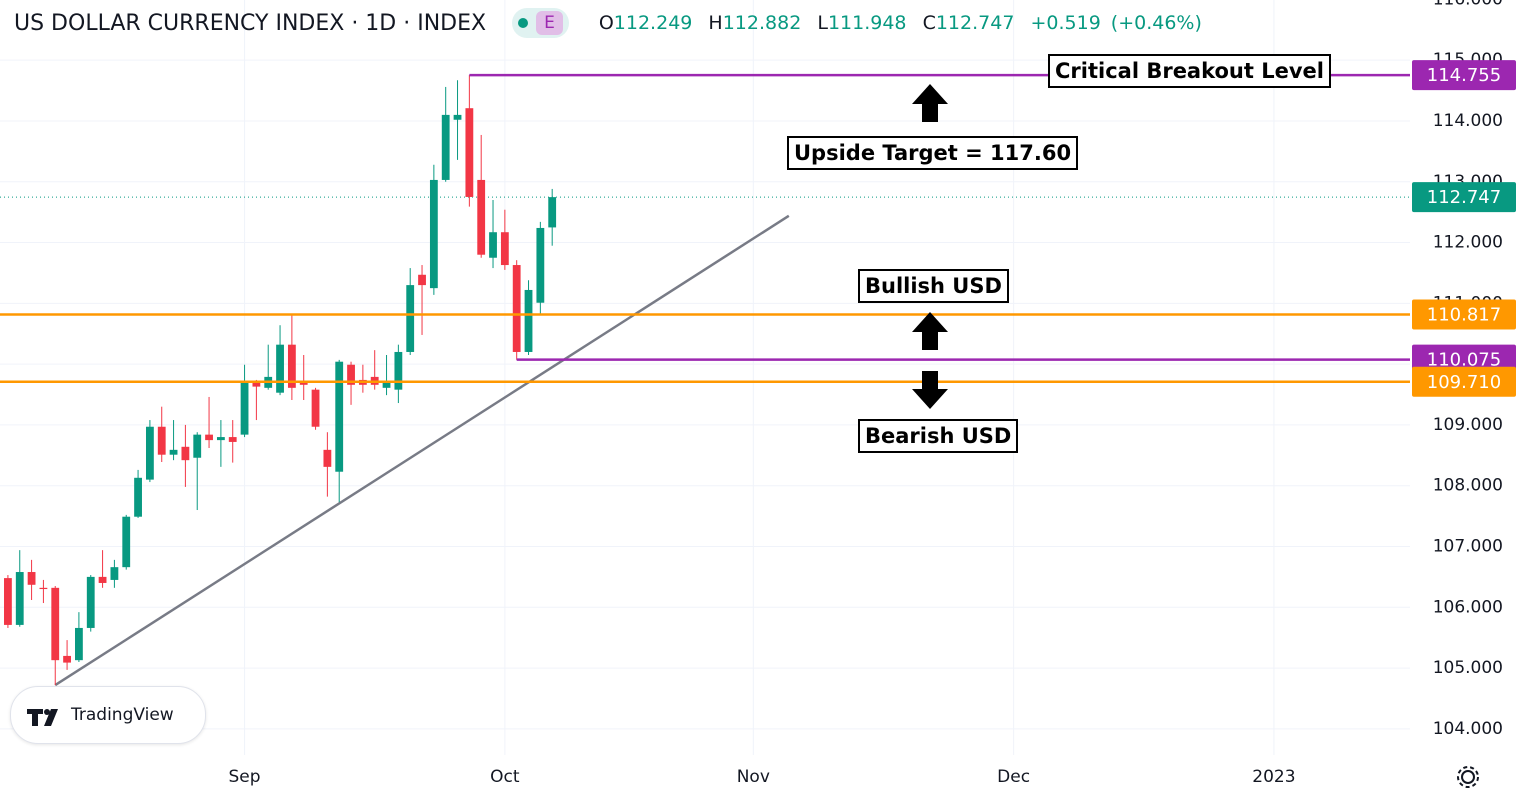 This screenshot has height=801, width=1522. What do you see at coordinates (549, 23) in the screenshot?
I see `badge: E` at bounding box center [549, 23].